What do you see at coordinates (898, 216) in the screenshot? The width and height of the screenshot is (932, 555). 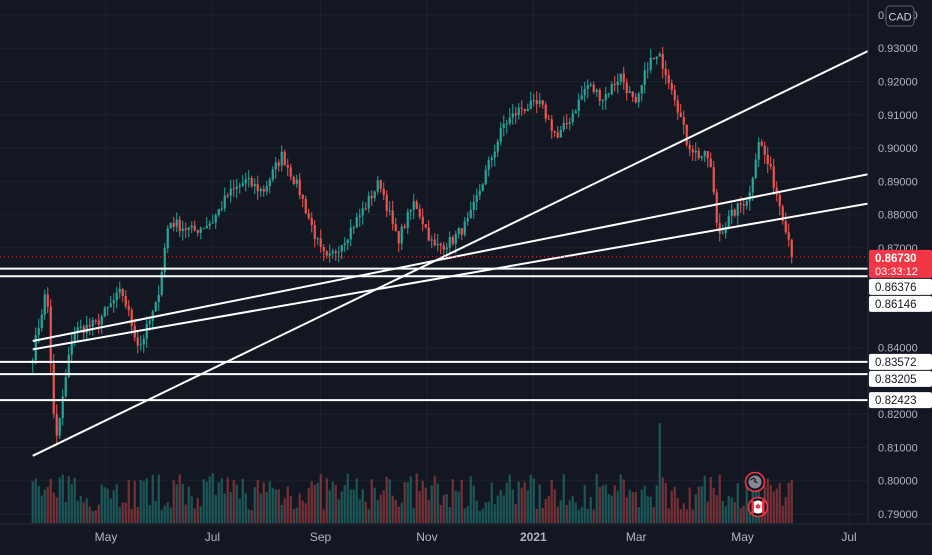 I see `price-tick-label: 0.88000` at bounding box center [898, 216].